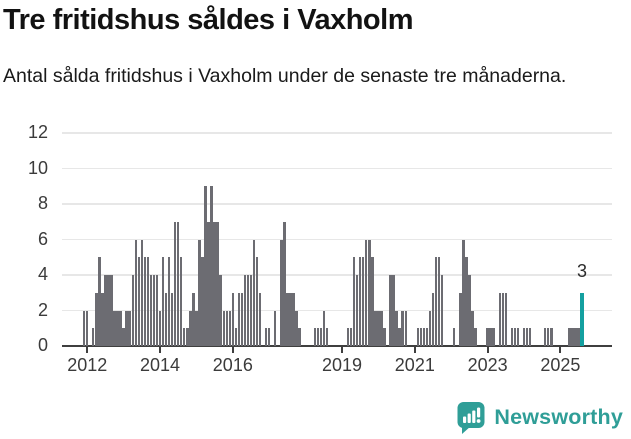 The image size is (631, 439). I want to click on highlight-value-label: 3, so click(581, 271).